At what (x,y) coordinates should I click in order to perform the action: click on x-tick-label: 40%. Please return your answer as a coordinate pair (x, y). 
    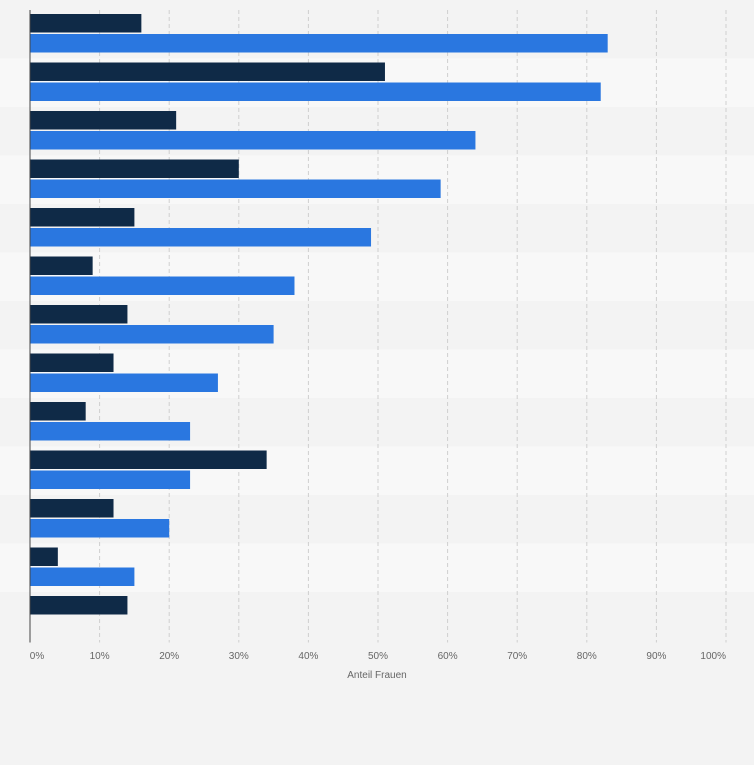
    Looking at the image, I should click on (308, 656).